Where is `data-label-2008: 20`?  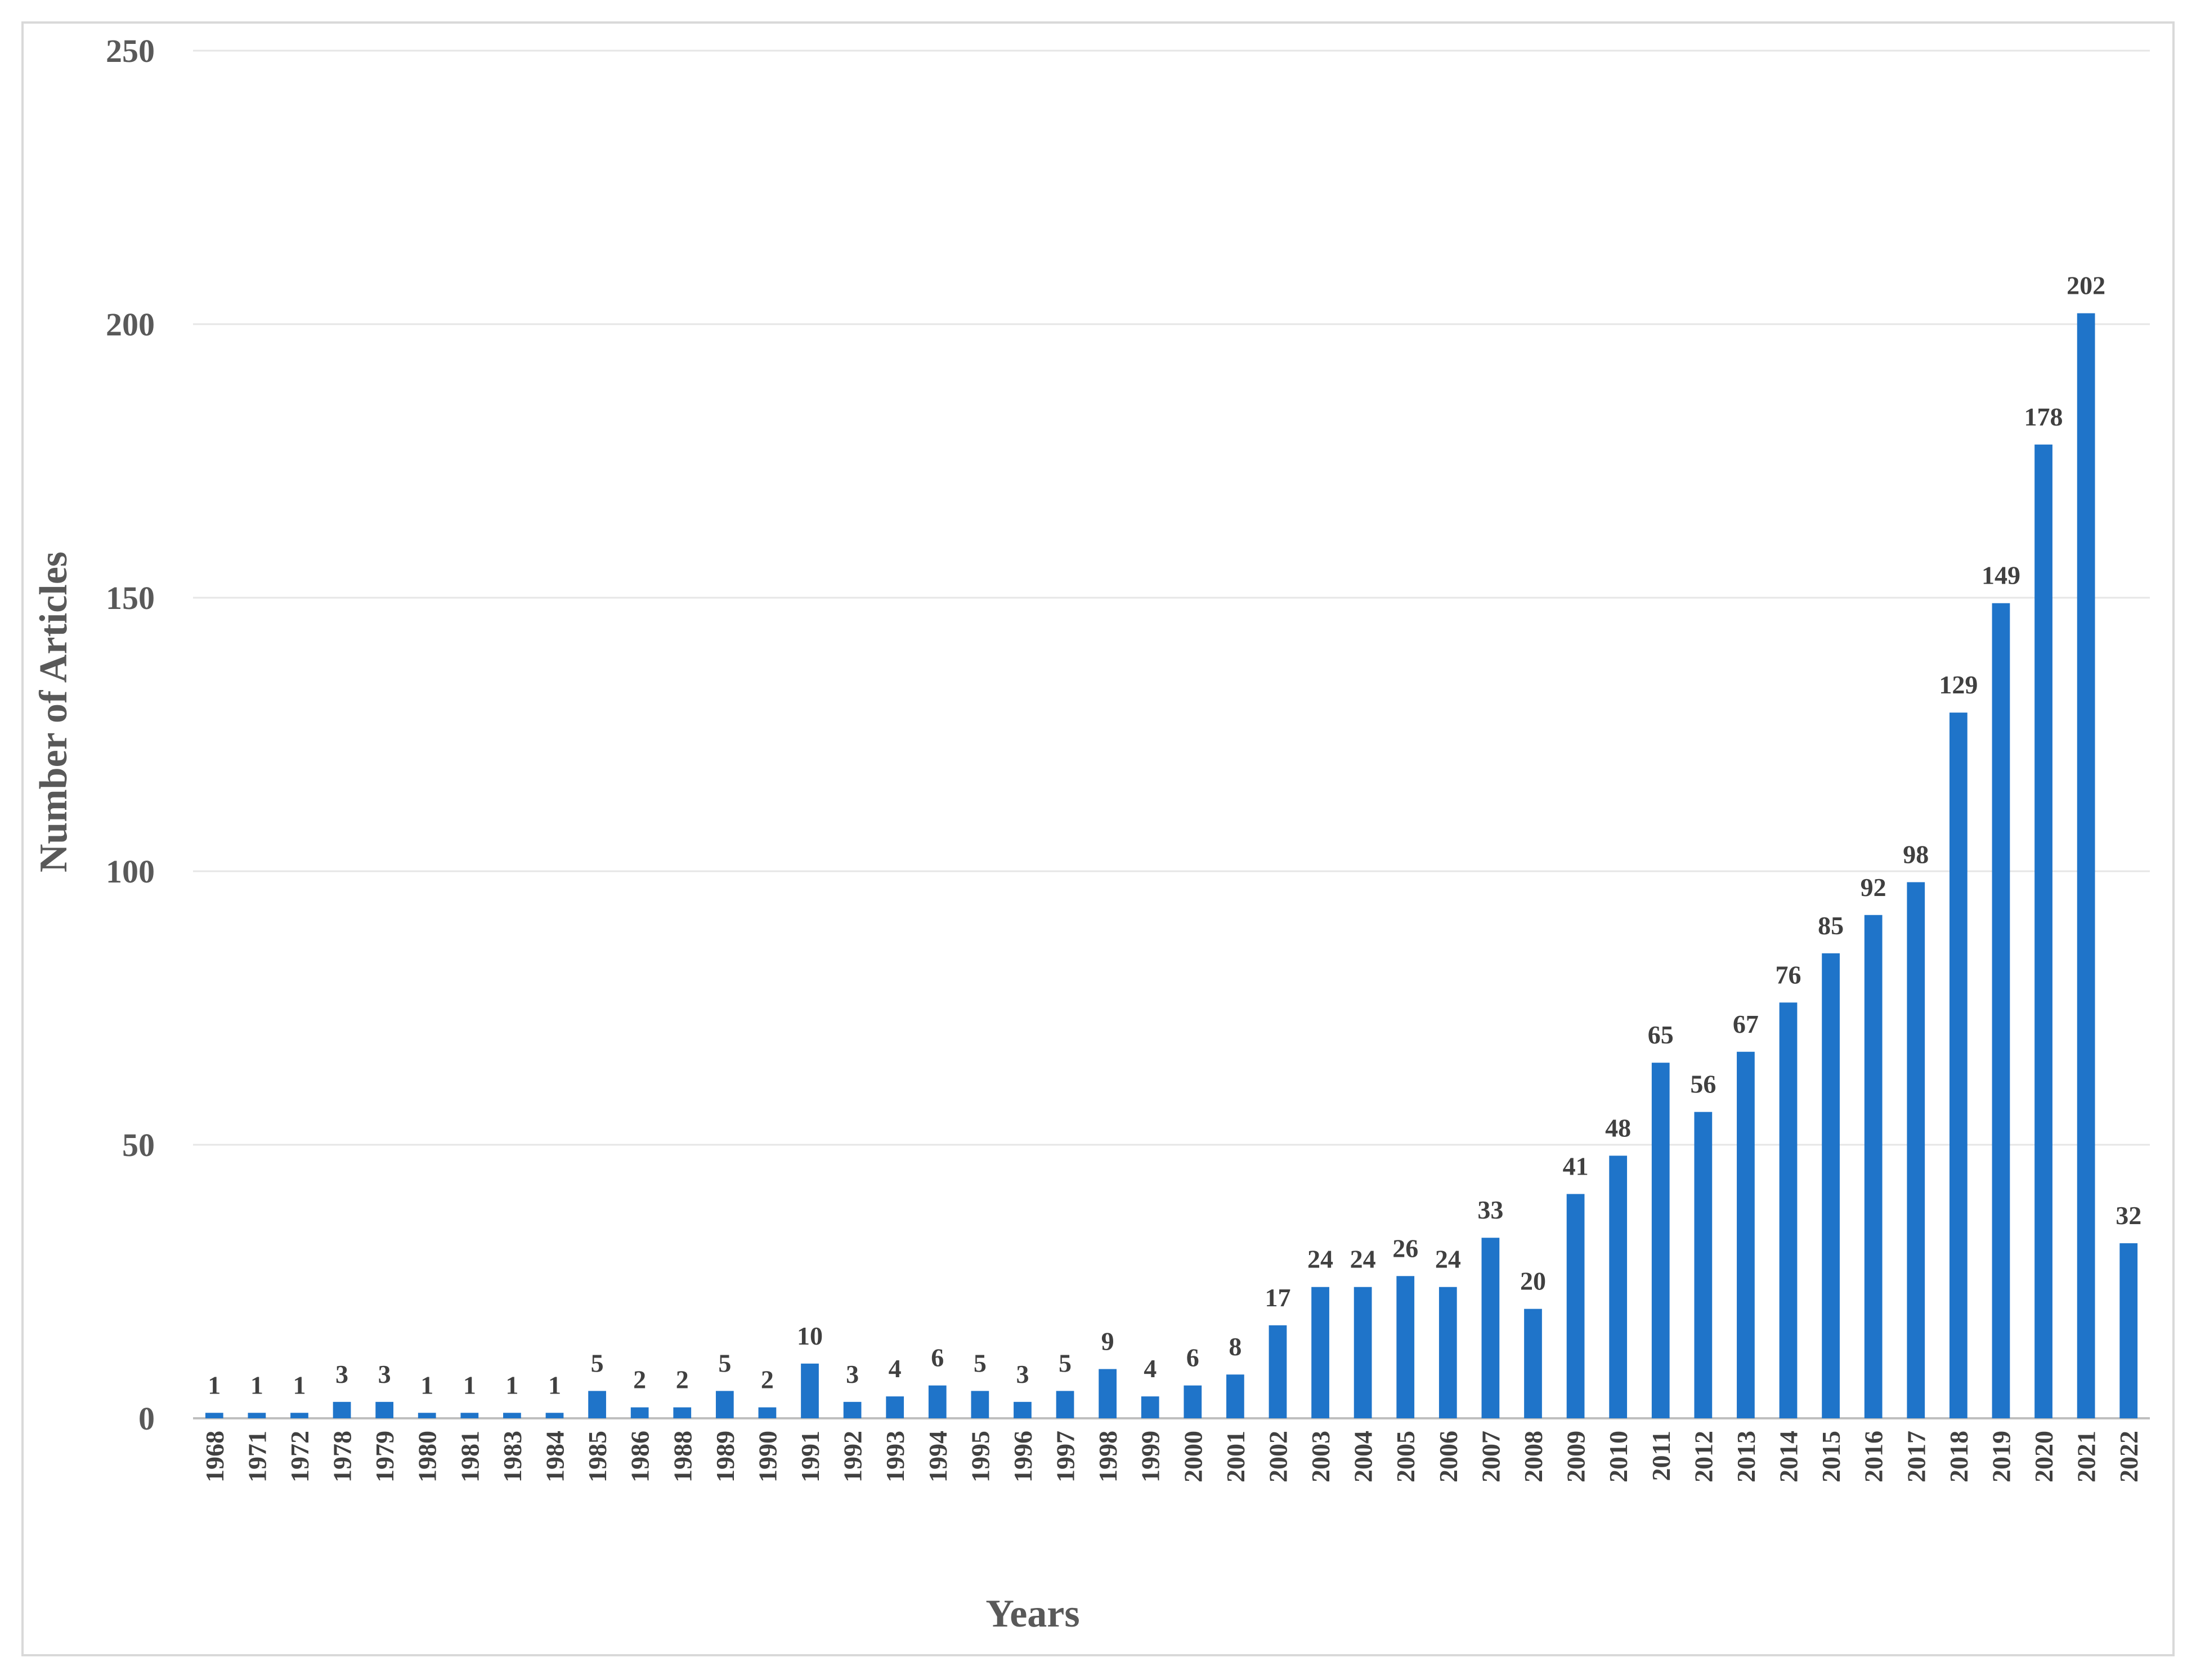
data-label-2008: 20 is located at coordinates (1533, 1281).